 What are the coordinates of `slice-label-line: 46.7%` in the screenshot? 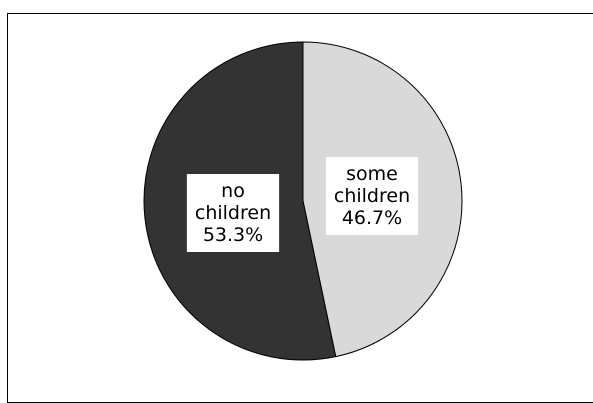 It's located at (372, 218).